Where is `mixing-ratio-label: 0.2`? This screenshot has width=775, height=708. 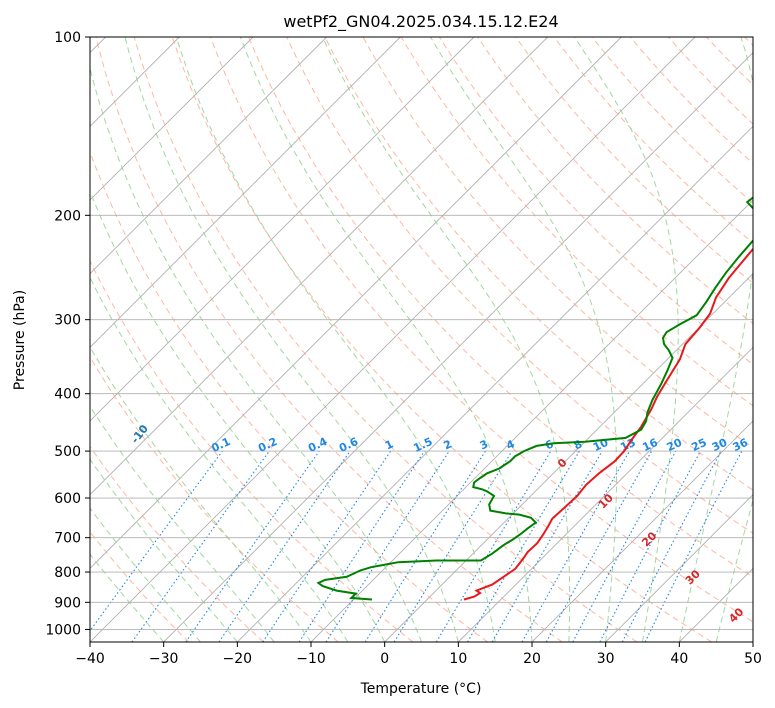
mixing-ratio-label: 0.2 is located at coordinates (267, 445).